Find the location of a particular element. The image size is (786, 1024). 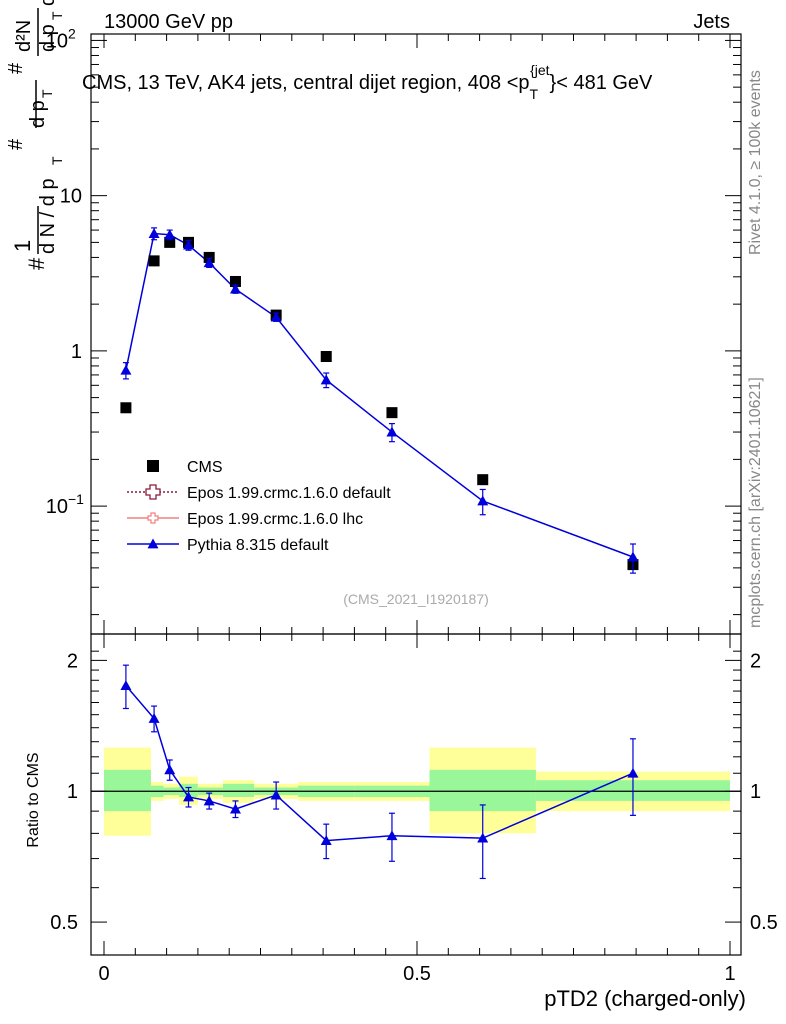

x-tick-label-1: 0.5 is located at coordinates (417, 974).